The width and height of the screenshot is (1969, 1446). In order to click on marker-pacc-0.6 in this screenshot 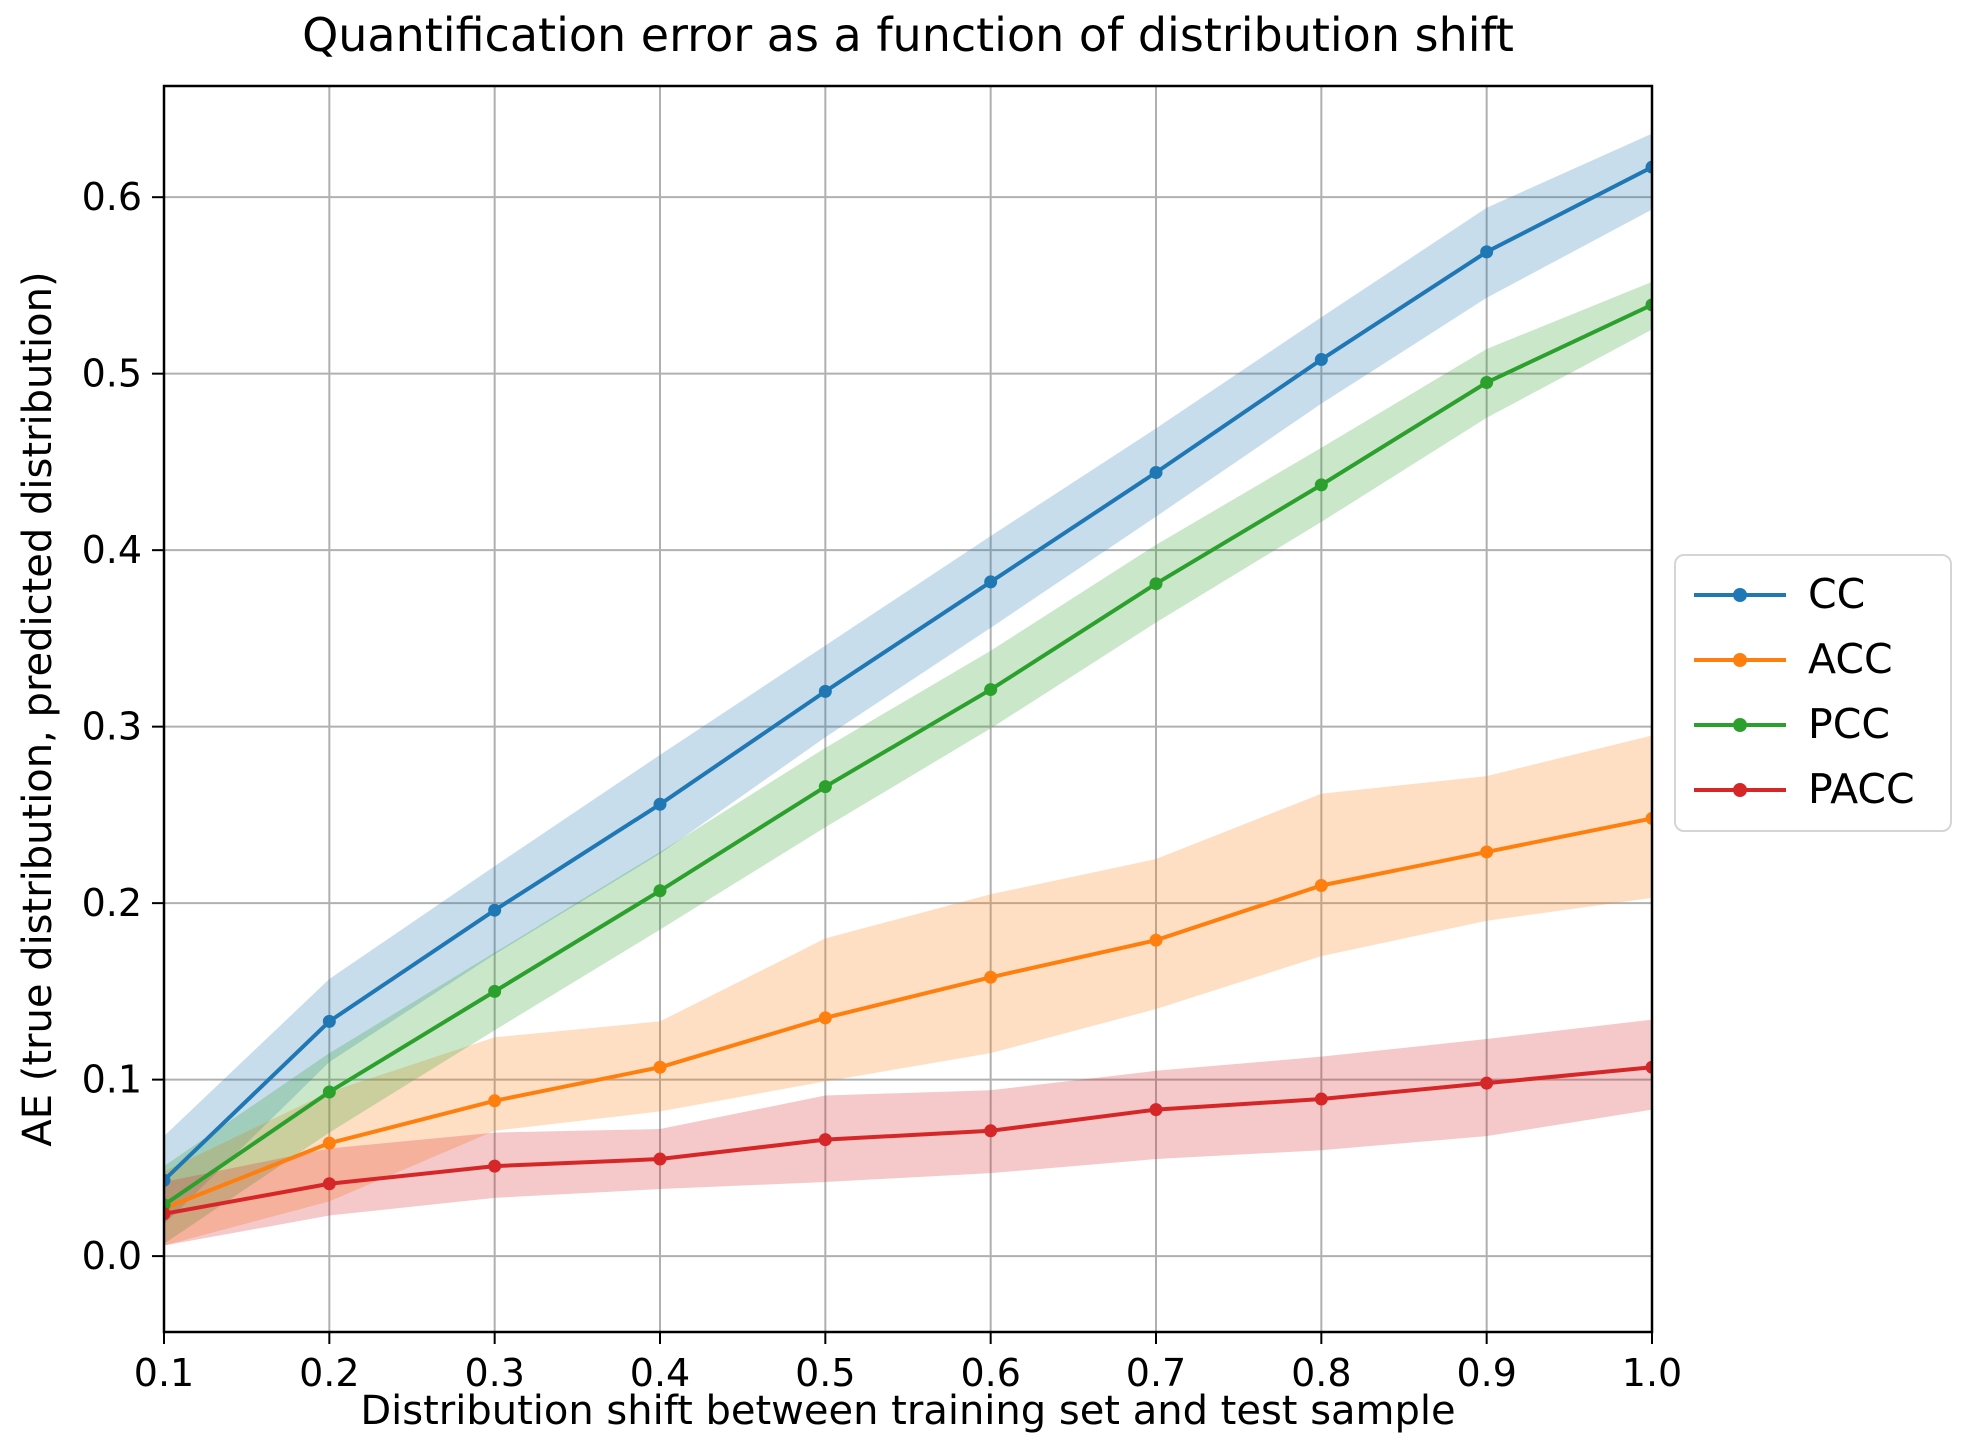, I will do `click(991, 1131)`.